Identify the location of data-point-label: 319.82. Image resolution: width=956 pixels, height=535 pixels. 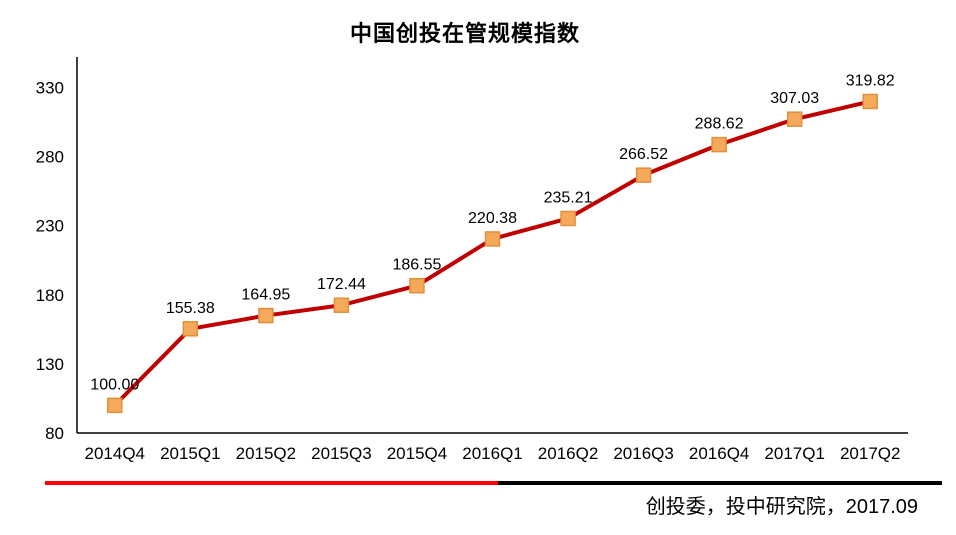
(870, 80).